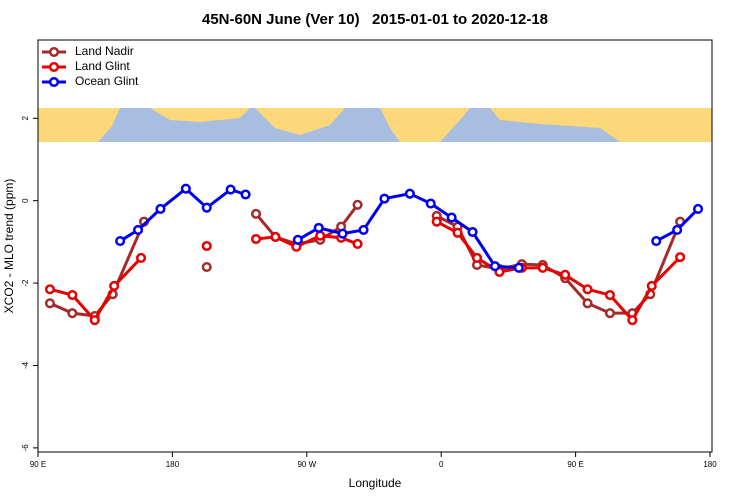  Describe the element at coordinates (306, 464) in the screenshot. I see `x-tick-label: 90 W` at that location.